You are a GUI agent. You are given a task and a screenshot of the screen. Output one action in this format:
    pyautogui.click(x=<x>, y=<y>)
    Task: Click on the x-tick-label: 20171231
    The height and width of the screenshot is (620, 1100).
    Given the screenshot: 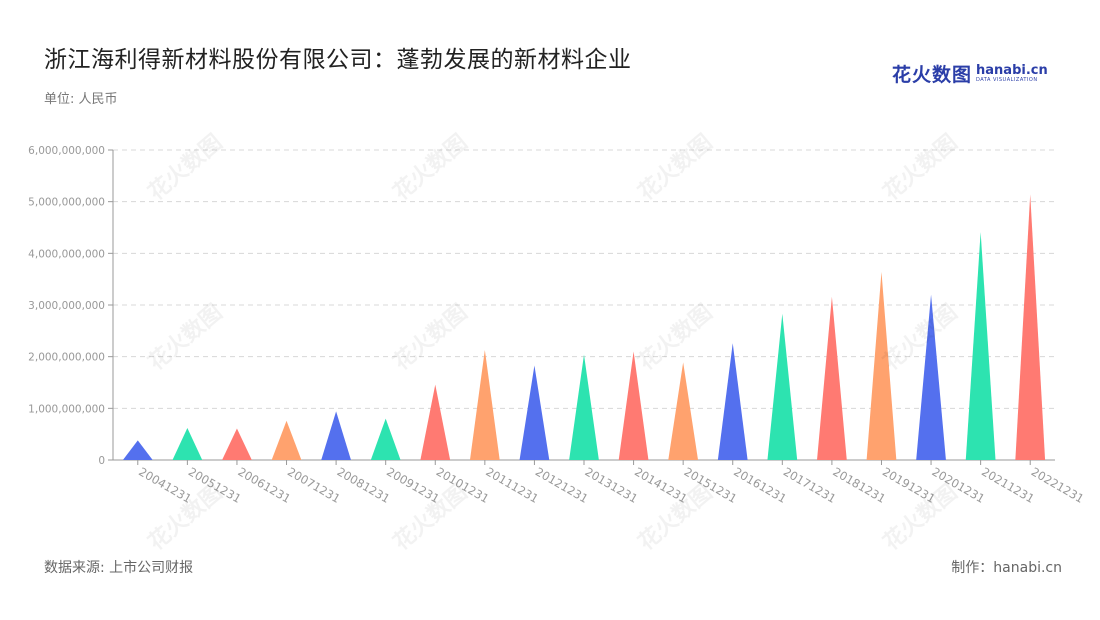 What is the action you would take?
    pyautogui.click(x=810, y=484)
    